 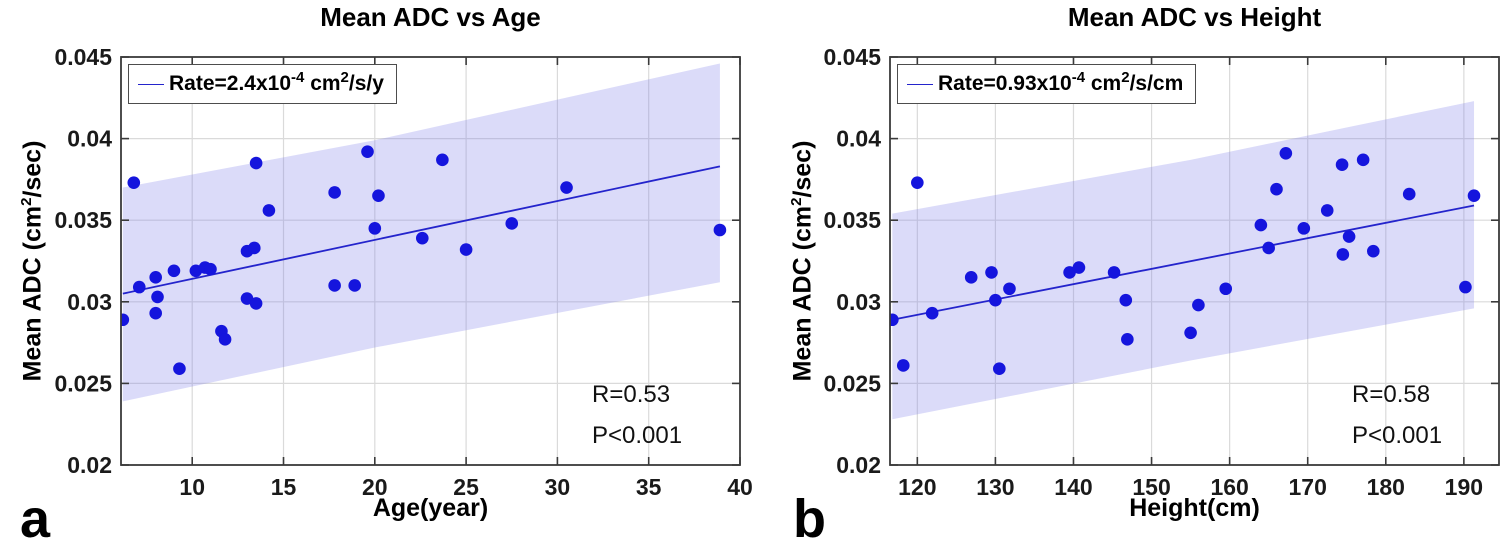 I want to click on panel-b-stats-annotation: R=0.58 P<0.001, so click(x=1397, y=415).